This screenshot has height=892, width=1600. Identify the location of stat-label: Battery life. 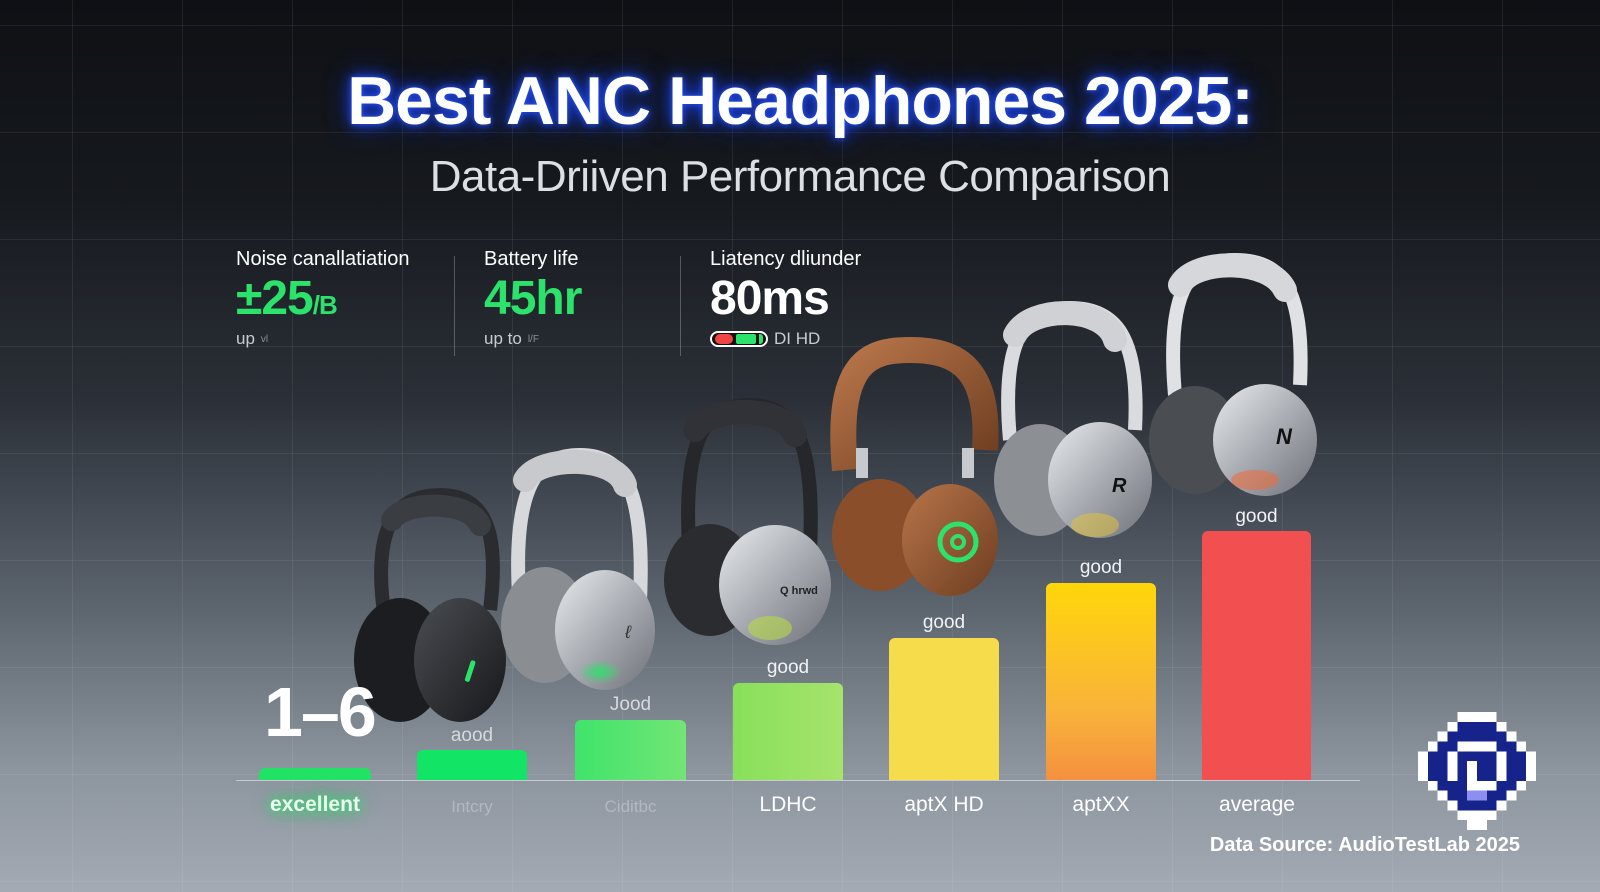
(531, 259).